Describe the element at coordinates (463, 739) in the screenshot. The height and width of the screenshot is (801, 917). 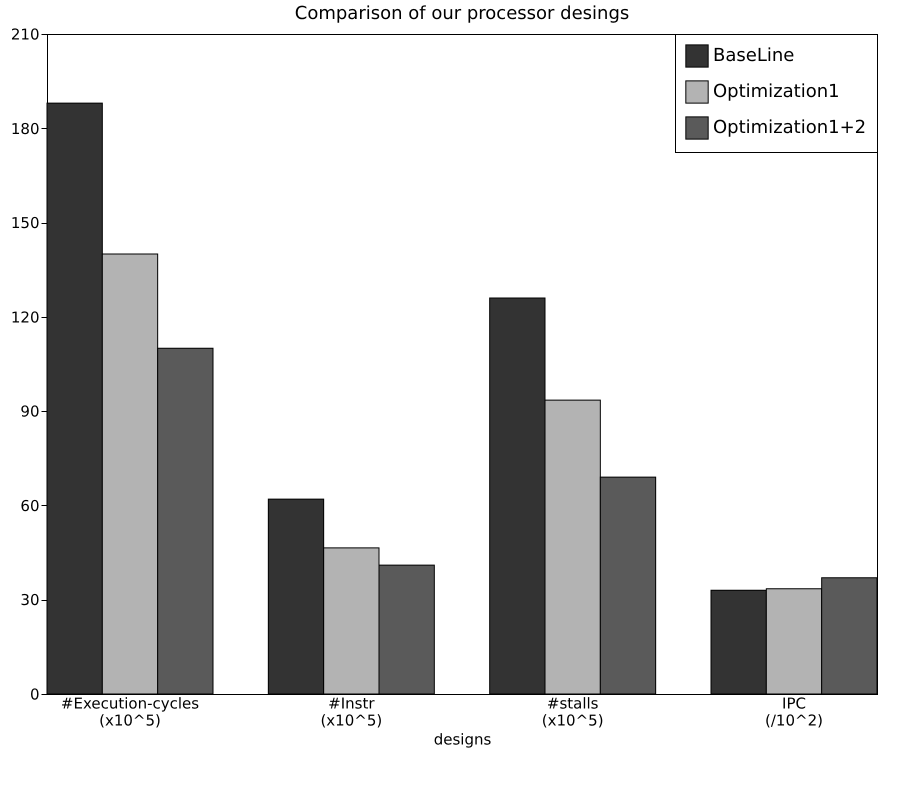
I see `x-axis-title: designs` at that location.